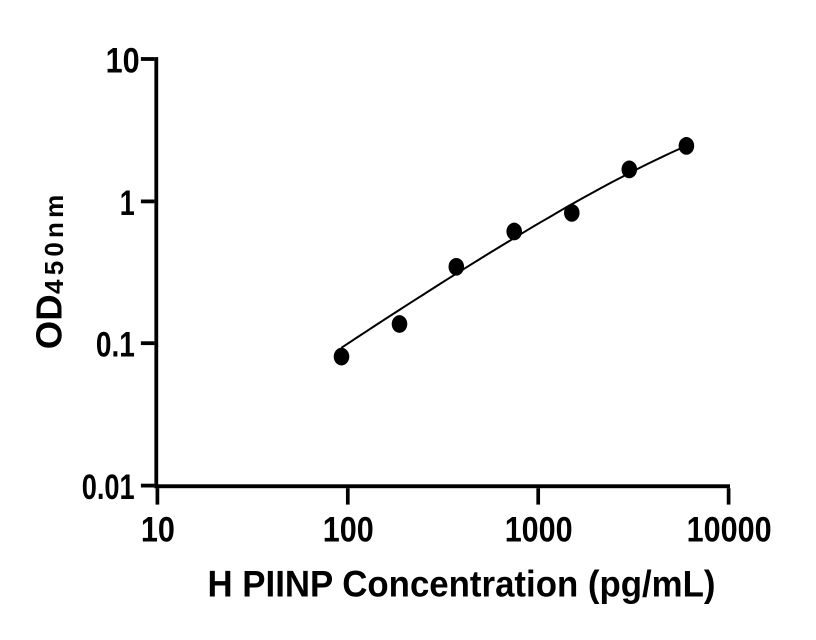  I want to click on svg-text: 1000, so click(539, 529).